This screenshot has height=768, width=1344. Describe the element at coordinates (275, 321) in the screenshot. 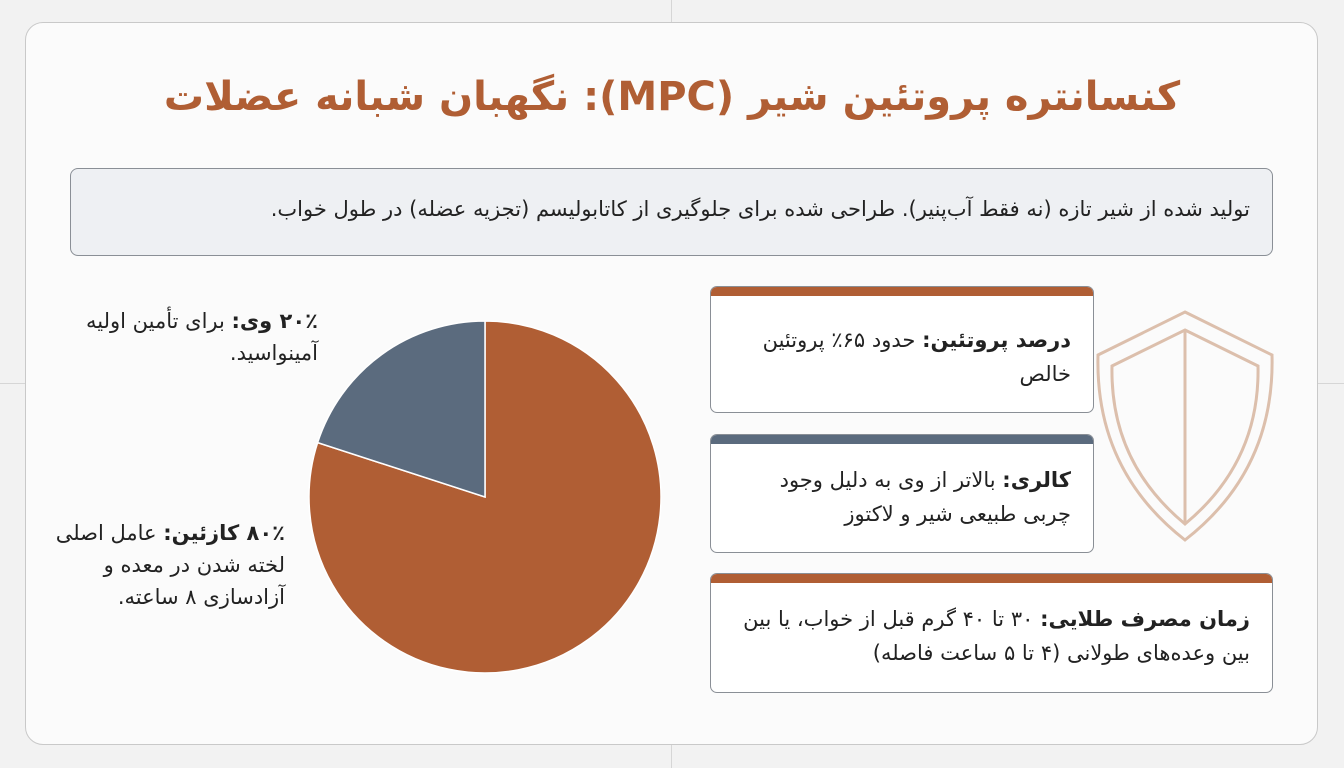

I see `pie-label-head: ۲۰٪ وی:` at that location.